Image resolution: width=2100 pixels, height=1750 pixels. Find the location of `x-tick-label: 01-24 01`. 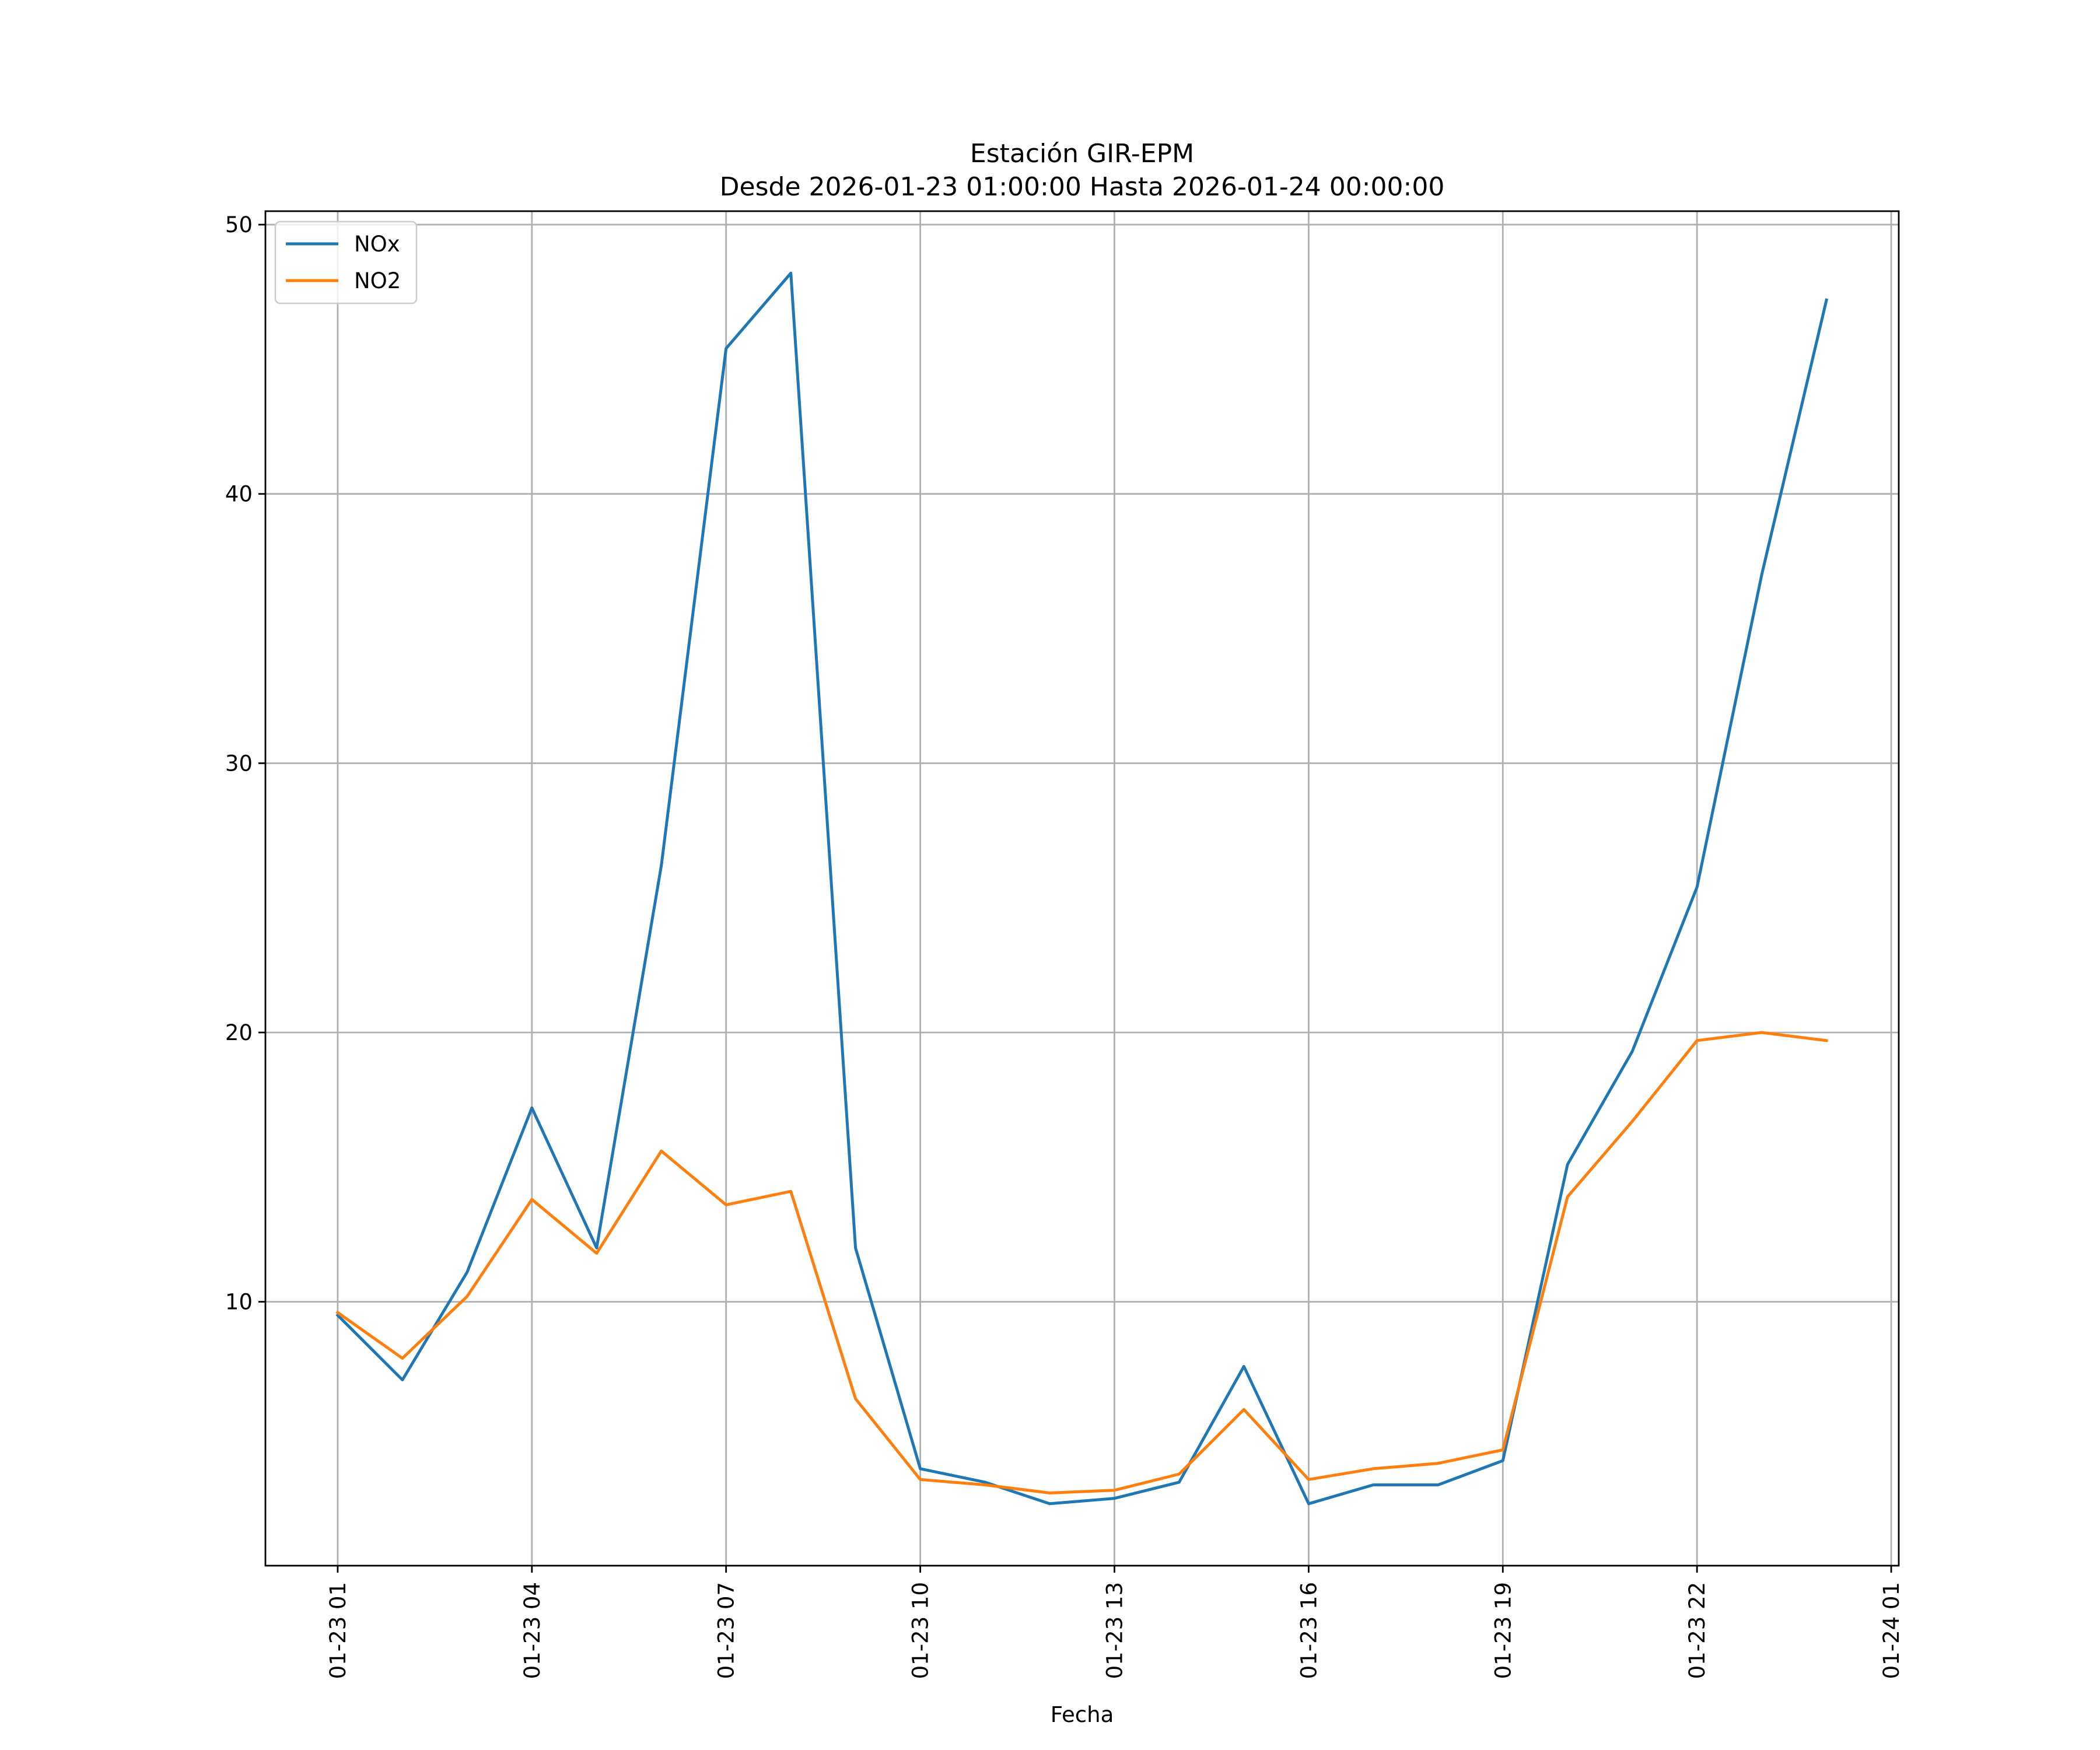

x-tick-label: 01-24 01 is located at coordinates (1891, 1630).